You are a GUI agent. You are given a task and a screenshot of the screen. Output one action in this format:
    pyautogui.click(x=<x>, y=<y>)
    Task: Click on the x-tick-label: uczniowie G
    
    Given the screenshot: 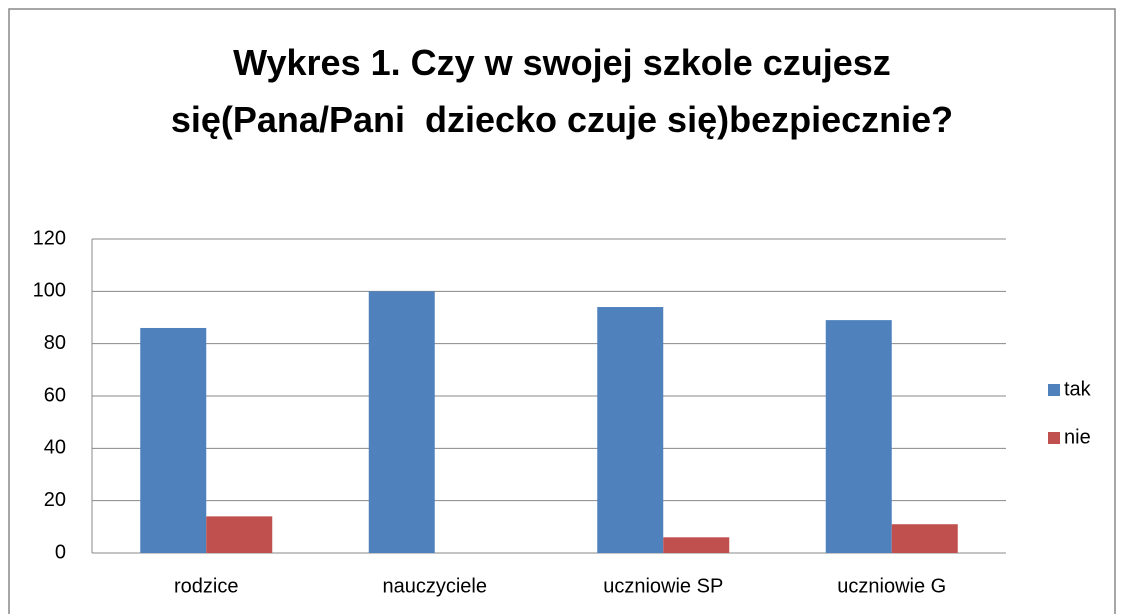 What is the action you would take?
    pyautogui.click(x=891, y=586)
    